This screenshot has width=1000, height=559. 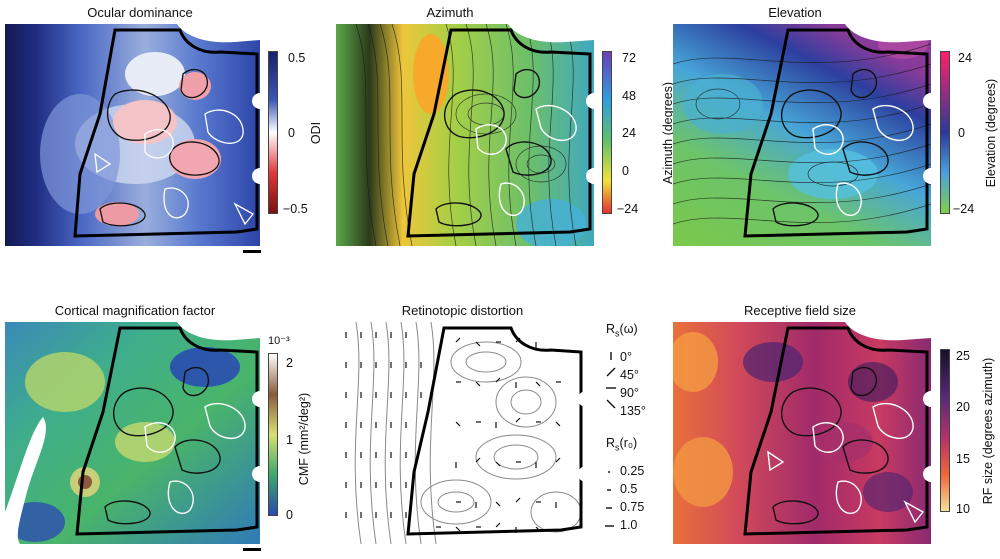 What do you see at coordinates (279, 341) in the screenshot?
I see `colorbar-exponent: 10⁻³` at bounding box center [279, 341].